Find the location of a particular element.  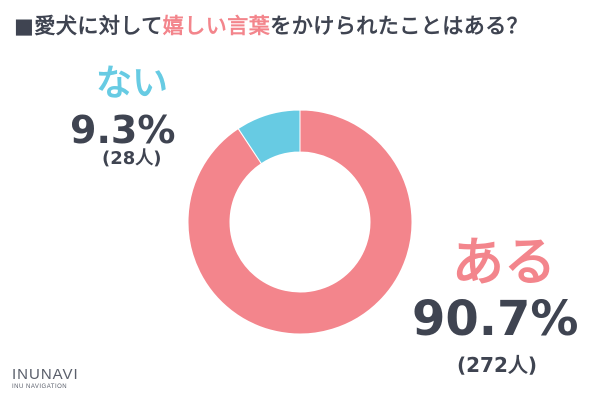

chart-title: ■愛犬に対して嬉しい言葉をかけられたことはある？ is located at coordinates (271, 25).